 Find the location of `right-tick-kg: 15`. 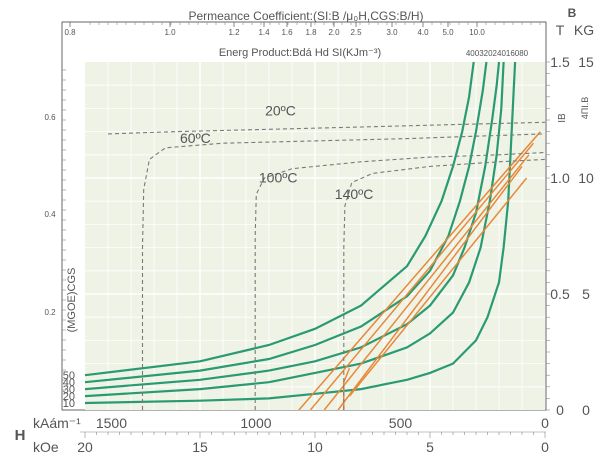

right-tick-kg: 15 is located at coordinates (586, 62).